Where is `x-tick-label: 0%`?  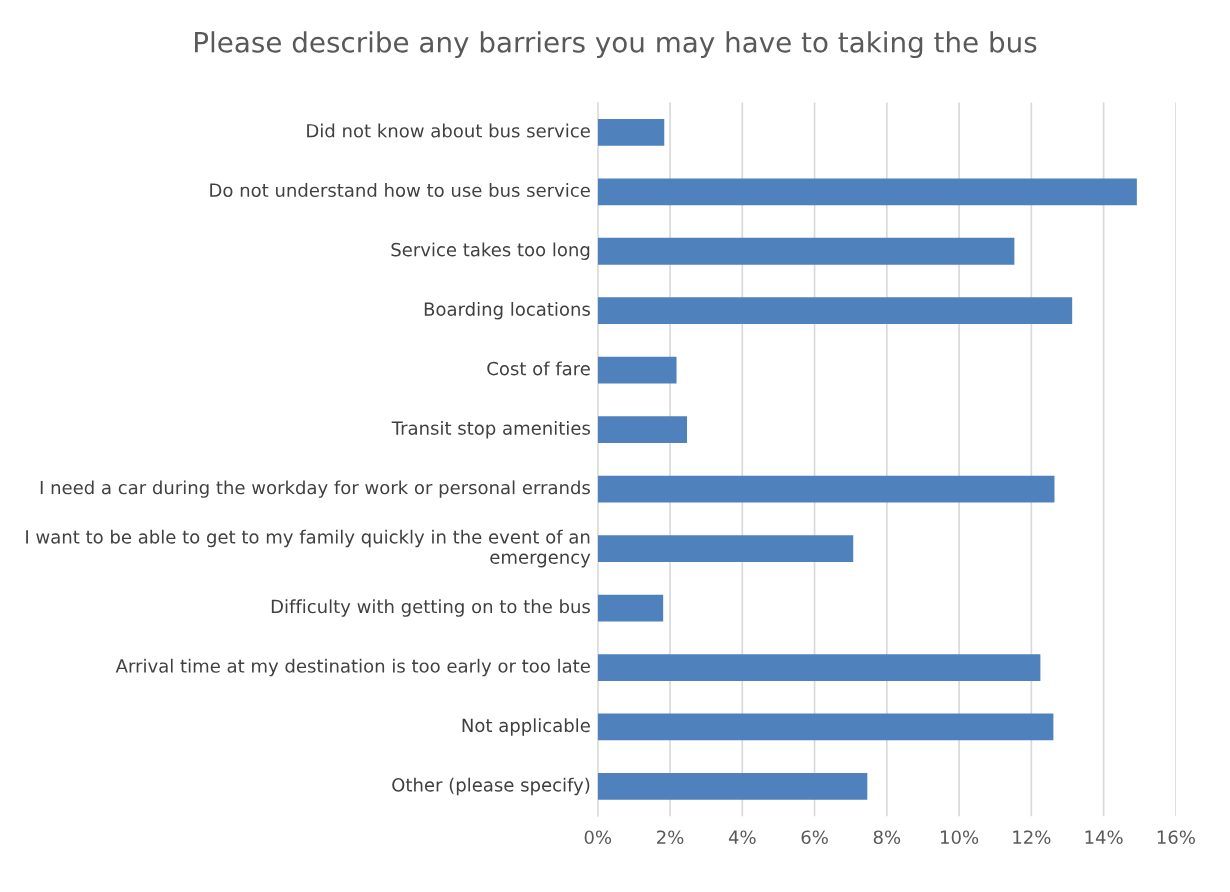 x-tick-label: 0% is located at coordinates (598, 837).